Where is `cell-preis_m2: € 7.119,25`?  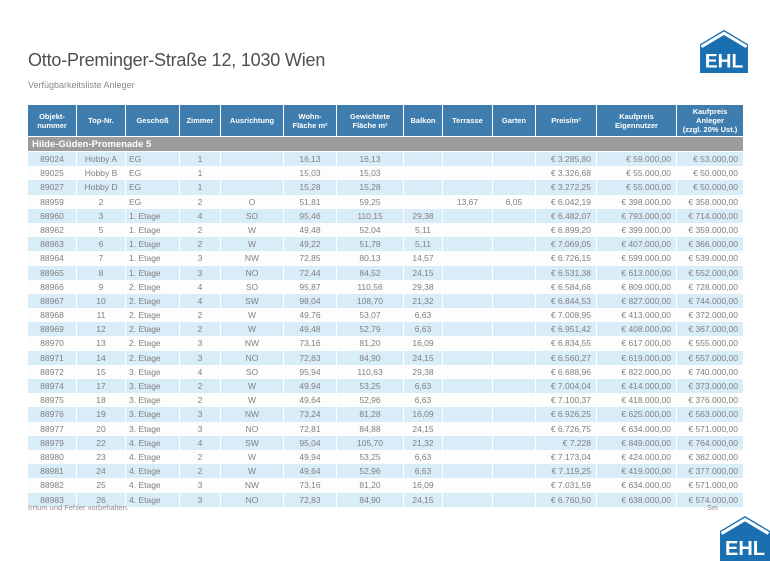 cell-preis_m2: € 7.119,25 is located at coordinates (566, 471).